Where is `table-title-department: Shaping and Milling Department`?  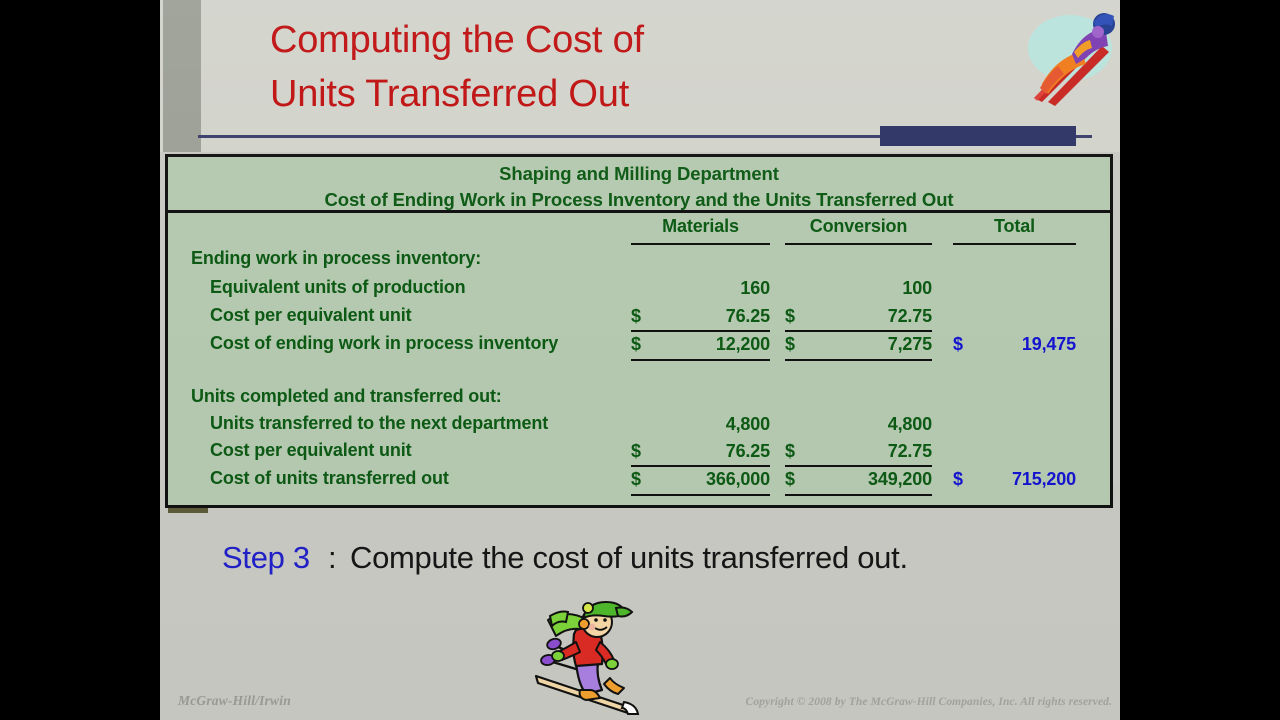
table-title-department: Shaping and Milling Department is located at coordinates (639, 173).